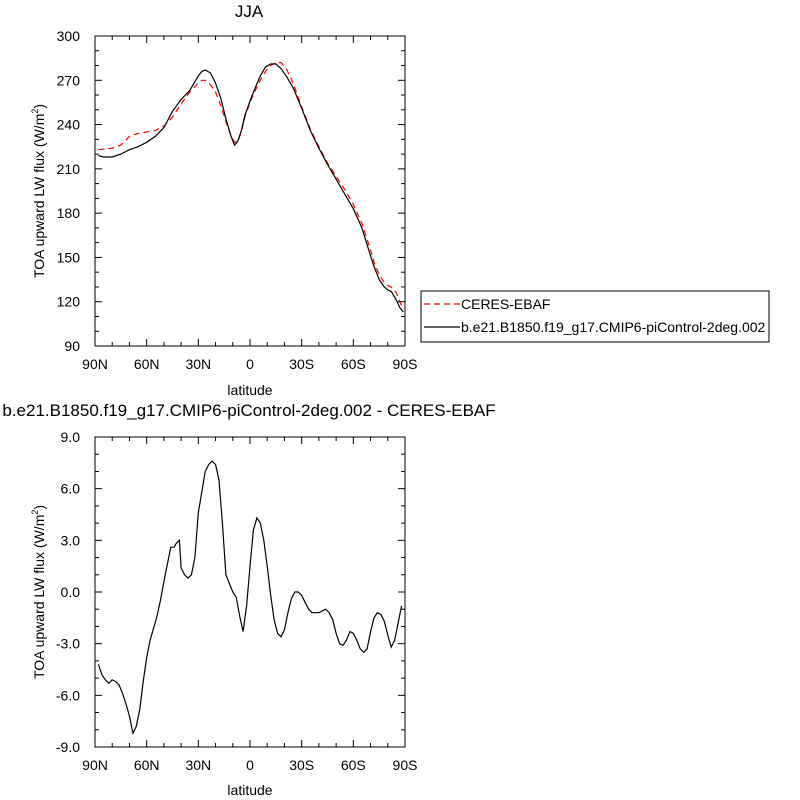 This screenshot has height=800, width=800. I want to click on top-y-tick-label: 240, so click(69, 125).